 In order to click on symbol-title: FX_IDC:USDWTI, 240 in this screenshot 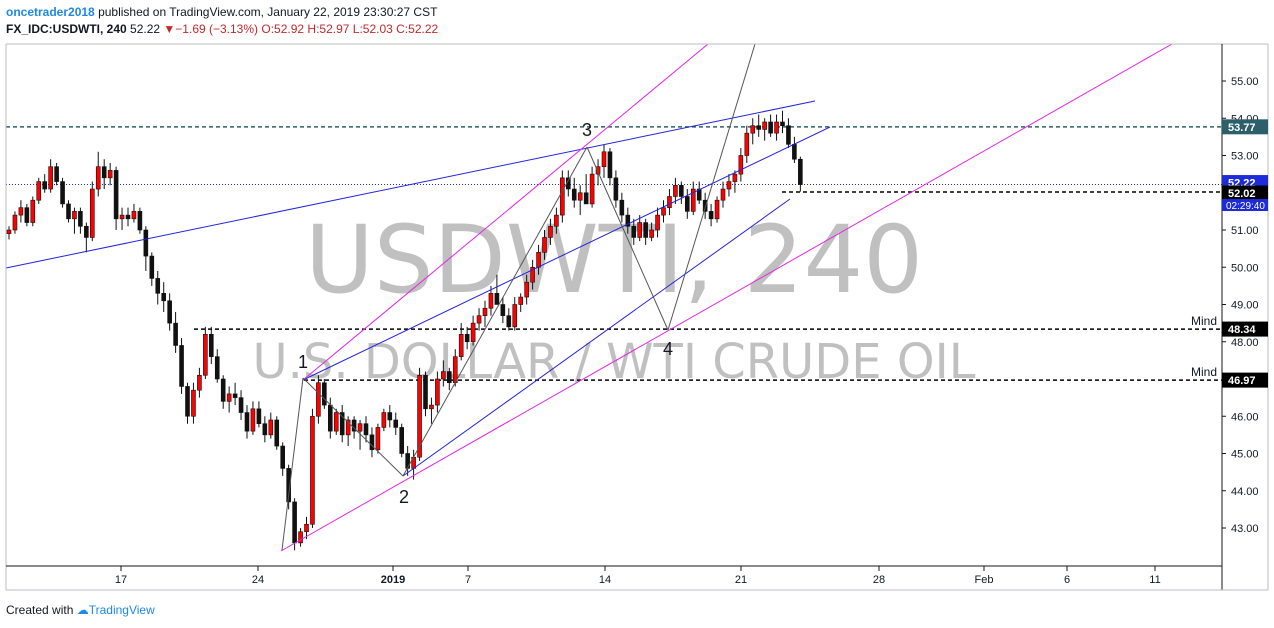, I will do `click(66, 29)`.